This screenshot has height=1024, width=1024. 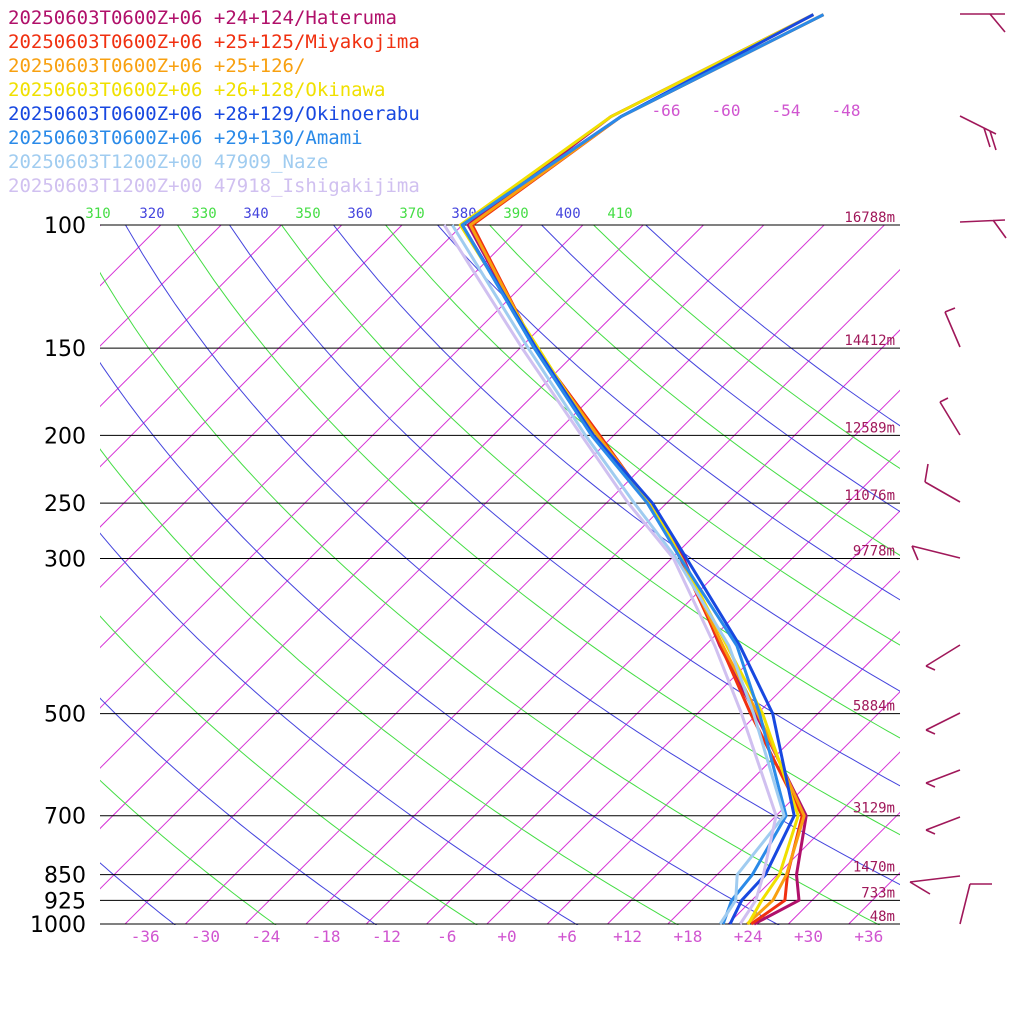 I want to click on legend-entry: 20250603T0600Z+06 +29+130/Amami, so click(x=185, y=138).